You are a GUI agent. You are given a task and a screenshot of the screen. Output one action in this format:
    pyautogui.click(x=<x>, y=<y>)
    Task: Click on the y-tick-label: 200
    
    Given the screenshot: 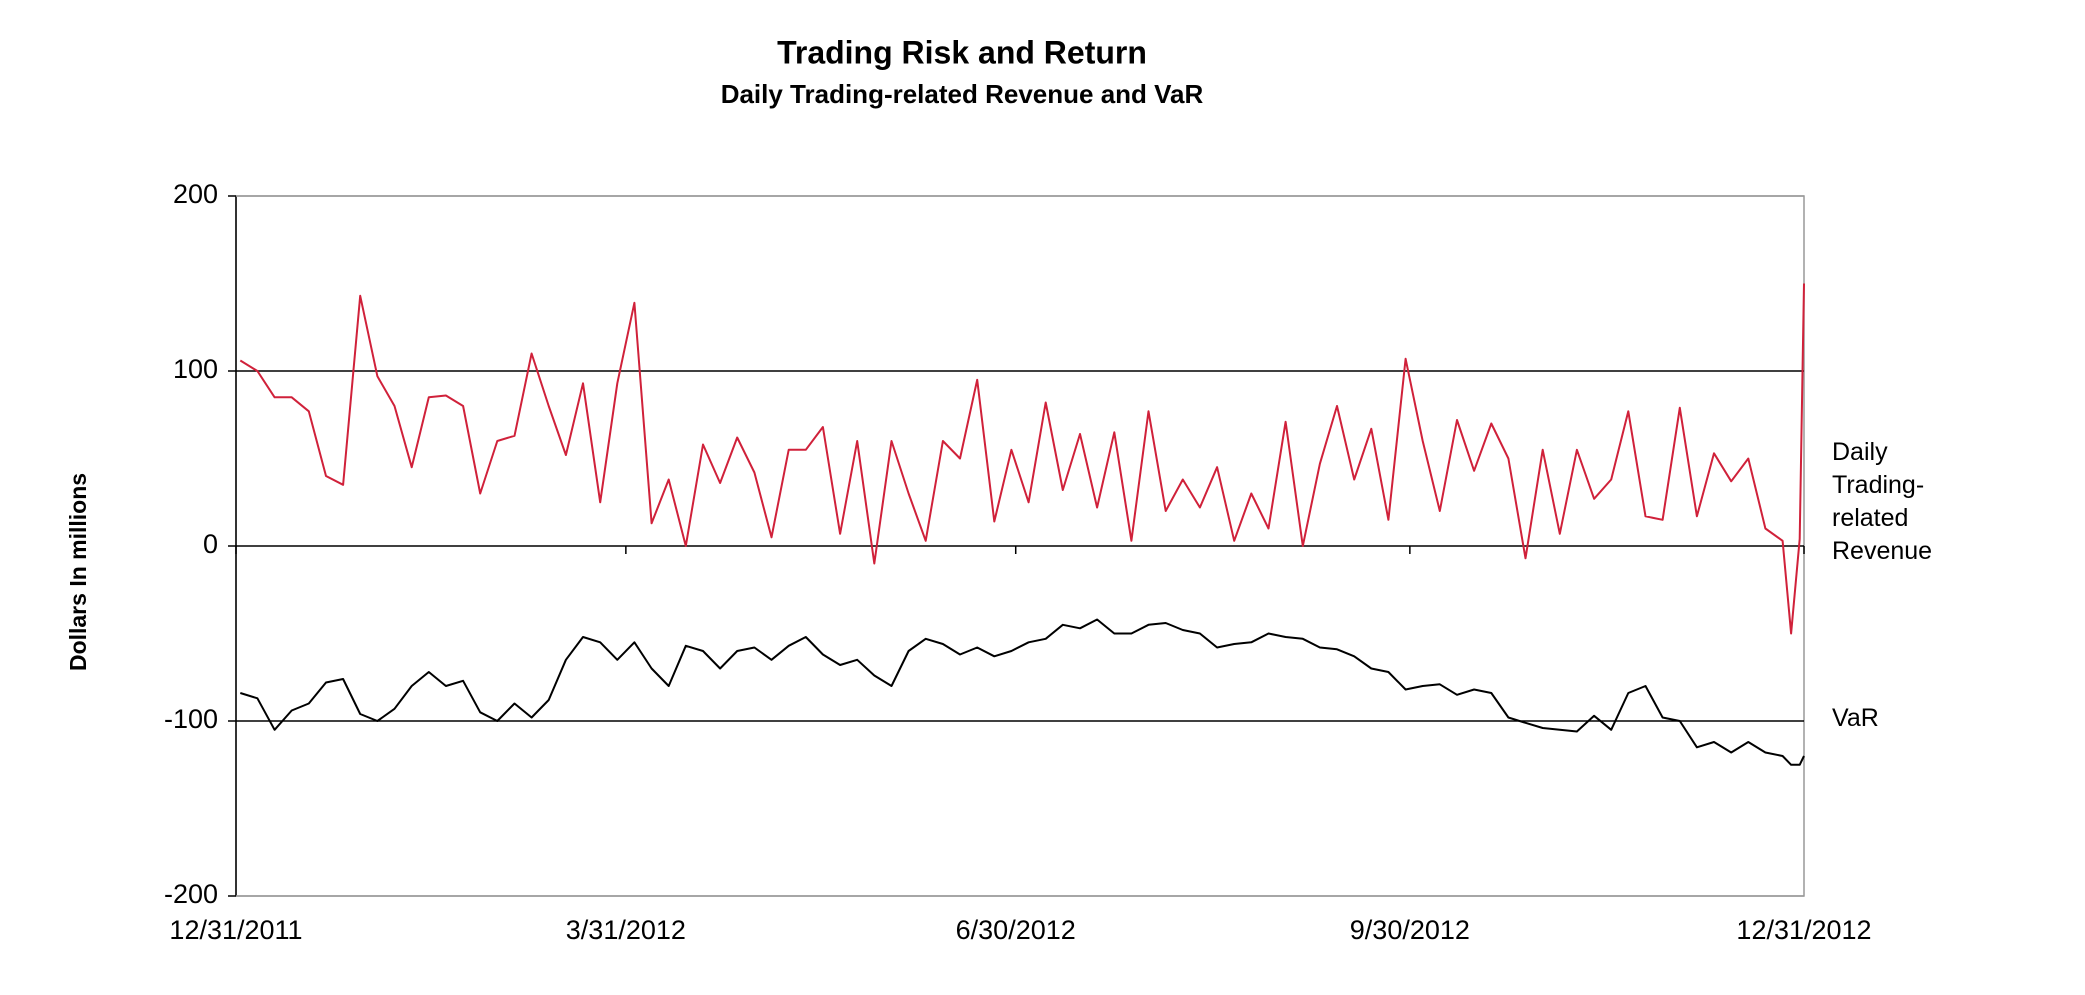 What is the action you would take?
    pyautogui.click(x=195, y=194)
    